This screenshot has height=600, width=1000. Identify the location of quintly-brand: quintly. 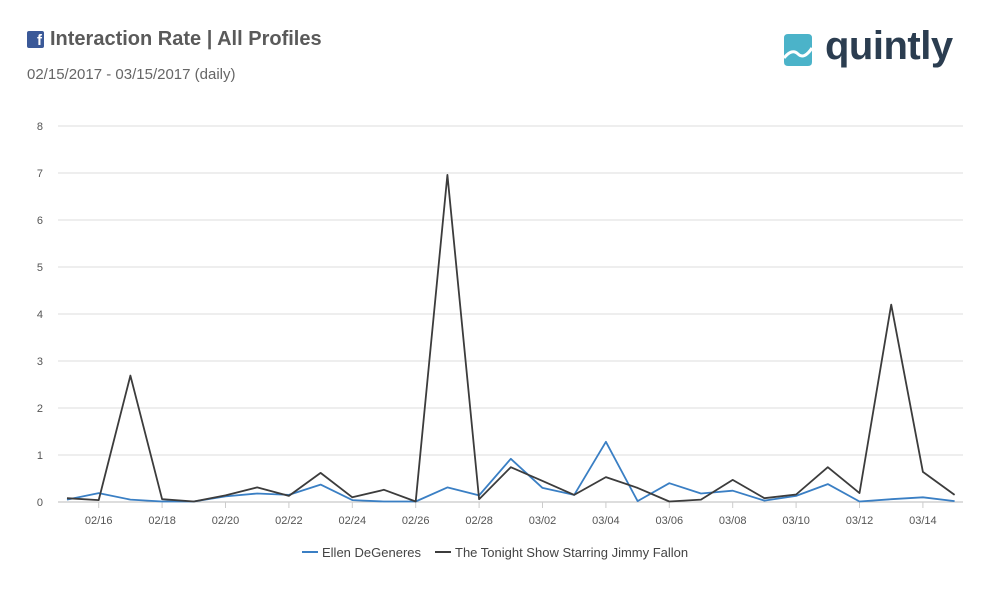
(875, 48).